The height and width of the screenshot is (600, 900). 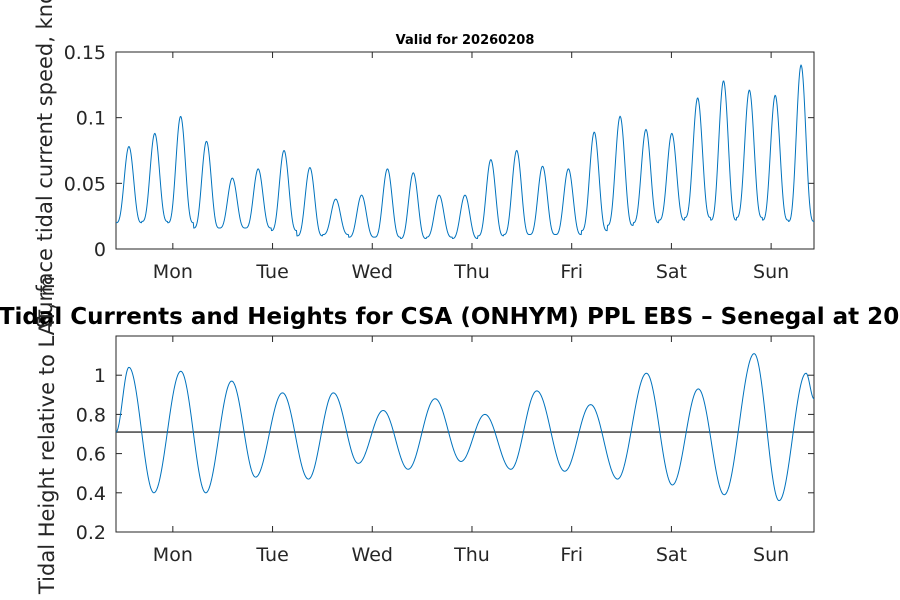 I want to click on height-y-axis-label: Tidal Height relative to LAT, m, so click(x=47, y=435).